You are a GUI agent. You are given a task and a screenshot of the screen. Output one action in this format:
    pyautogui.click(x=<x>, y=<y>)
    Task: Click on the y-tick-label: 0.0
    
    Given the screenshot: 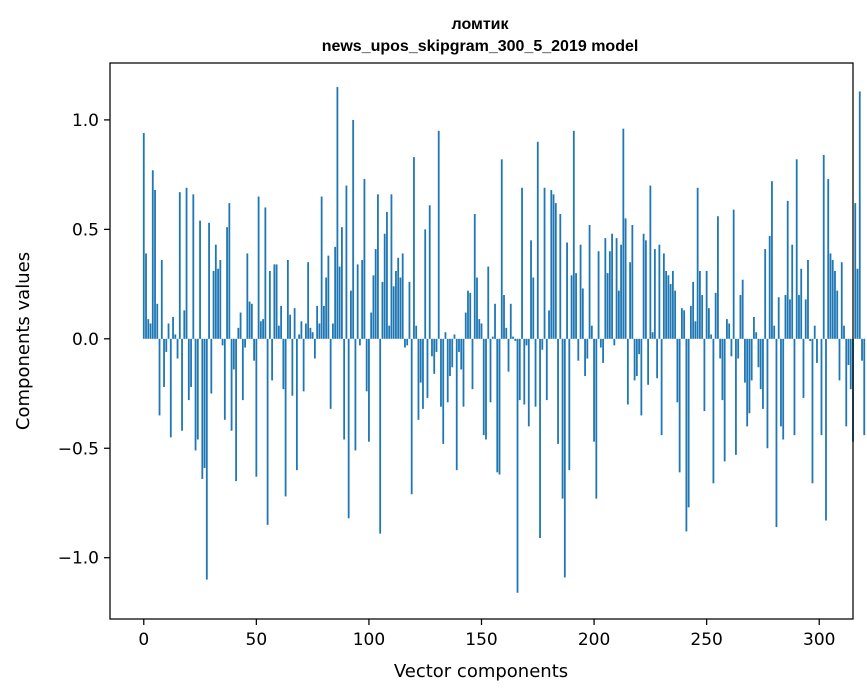 What is the action you would take?
    pyautogui.click(x=85, y=340)
    